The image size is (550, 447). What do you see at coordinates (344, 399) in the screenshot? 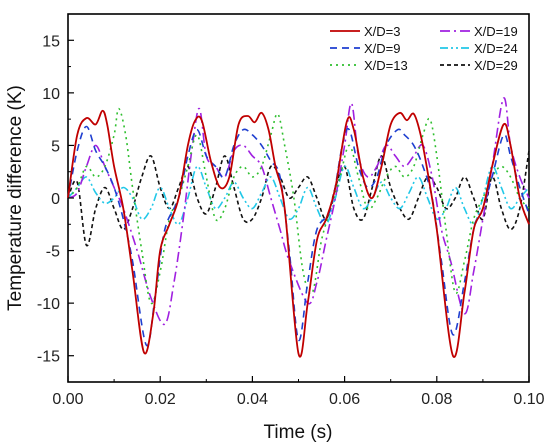
I see `x-tick-label: 0.06` at bounding box center [344, 399].